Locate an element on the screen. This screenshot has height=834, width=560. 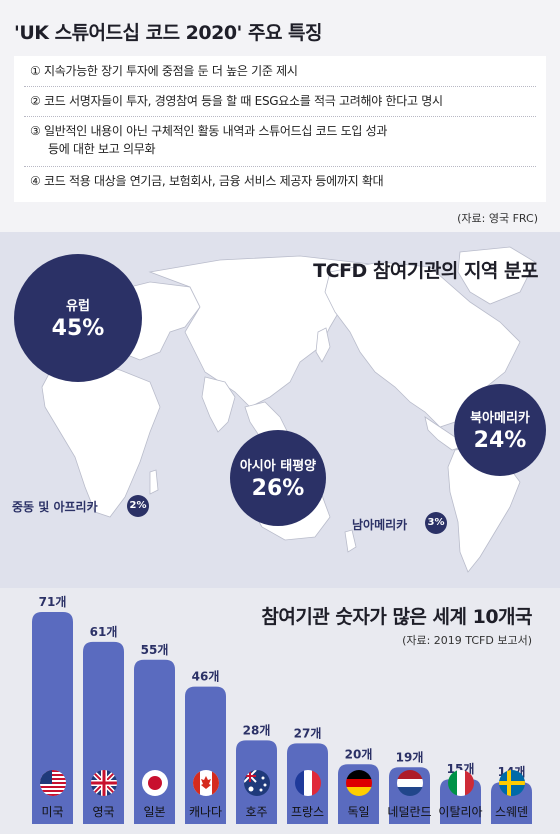
greenland-landmass is located at coordinates (496, 275).